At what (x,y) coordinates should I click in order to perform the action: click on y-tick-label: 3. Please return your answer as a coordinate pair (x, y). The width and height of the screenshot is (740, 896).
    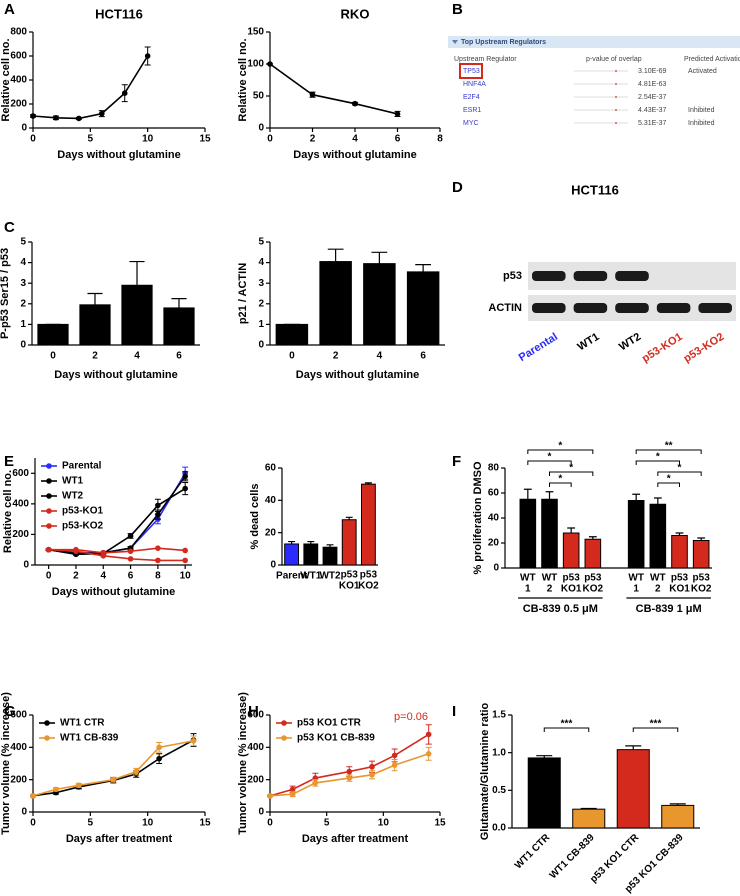
    Looking at the image, I should click on (23, 283).